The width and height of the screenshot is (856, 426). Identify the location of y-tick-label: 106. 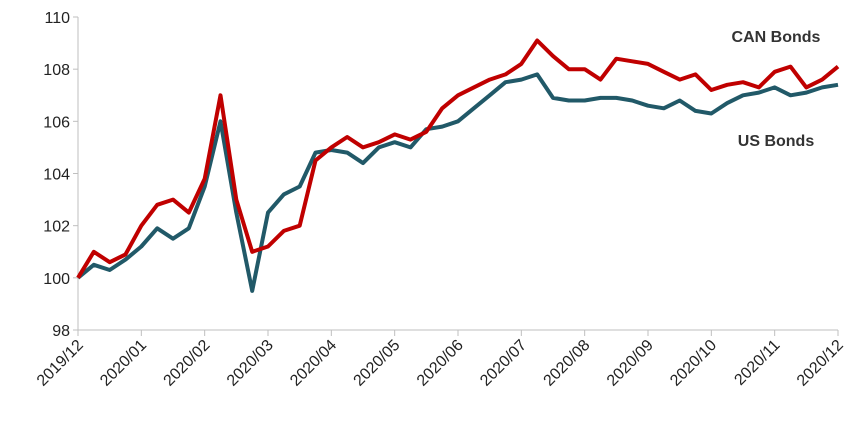
(56, 122).